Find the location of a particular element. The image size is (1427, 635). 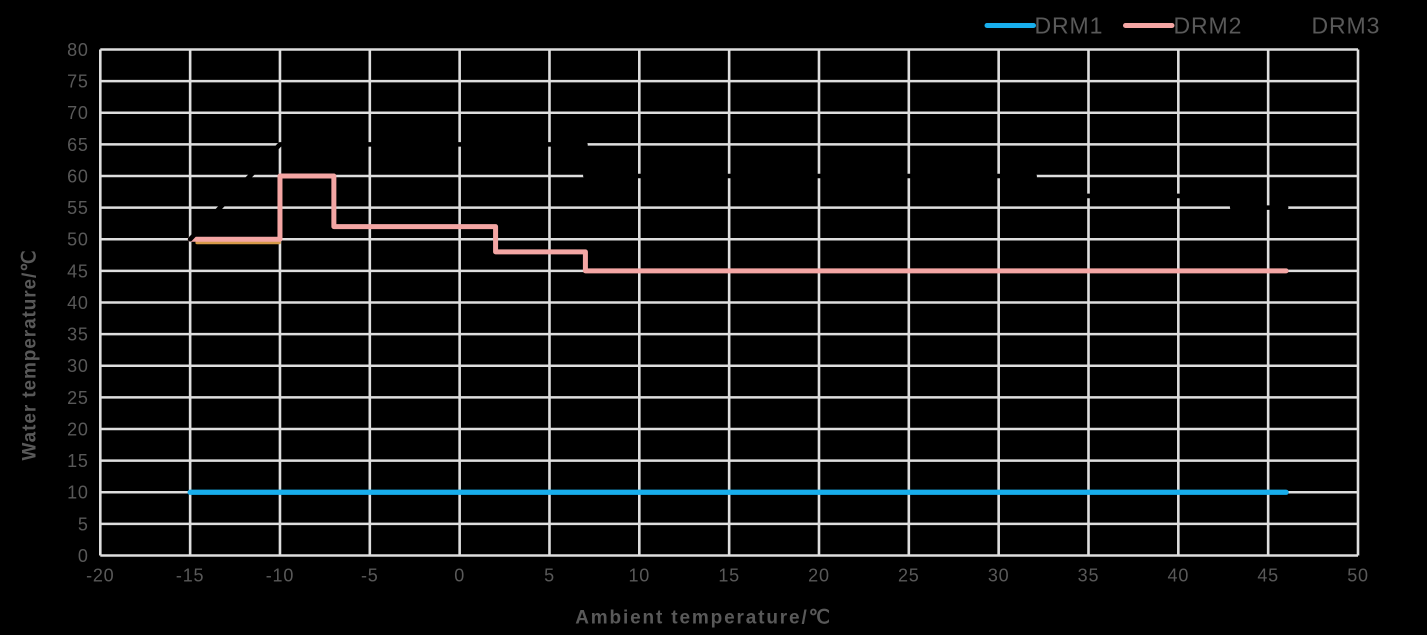

svg-text: 65 is located at coordinates (78, 145).